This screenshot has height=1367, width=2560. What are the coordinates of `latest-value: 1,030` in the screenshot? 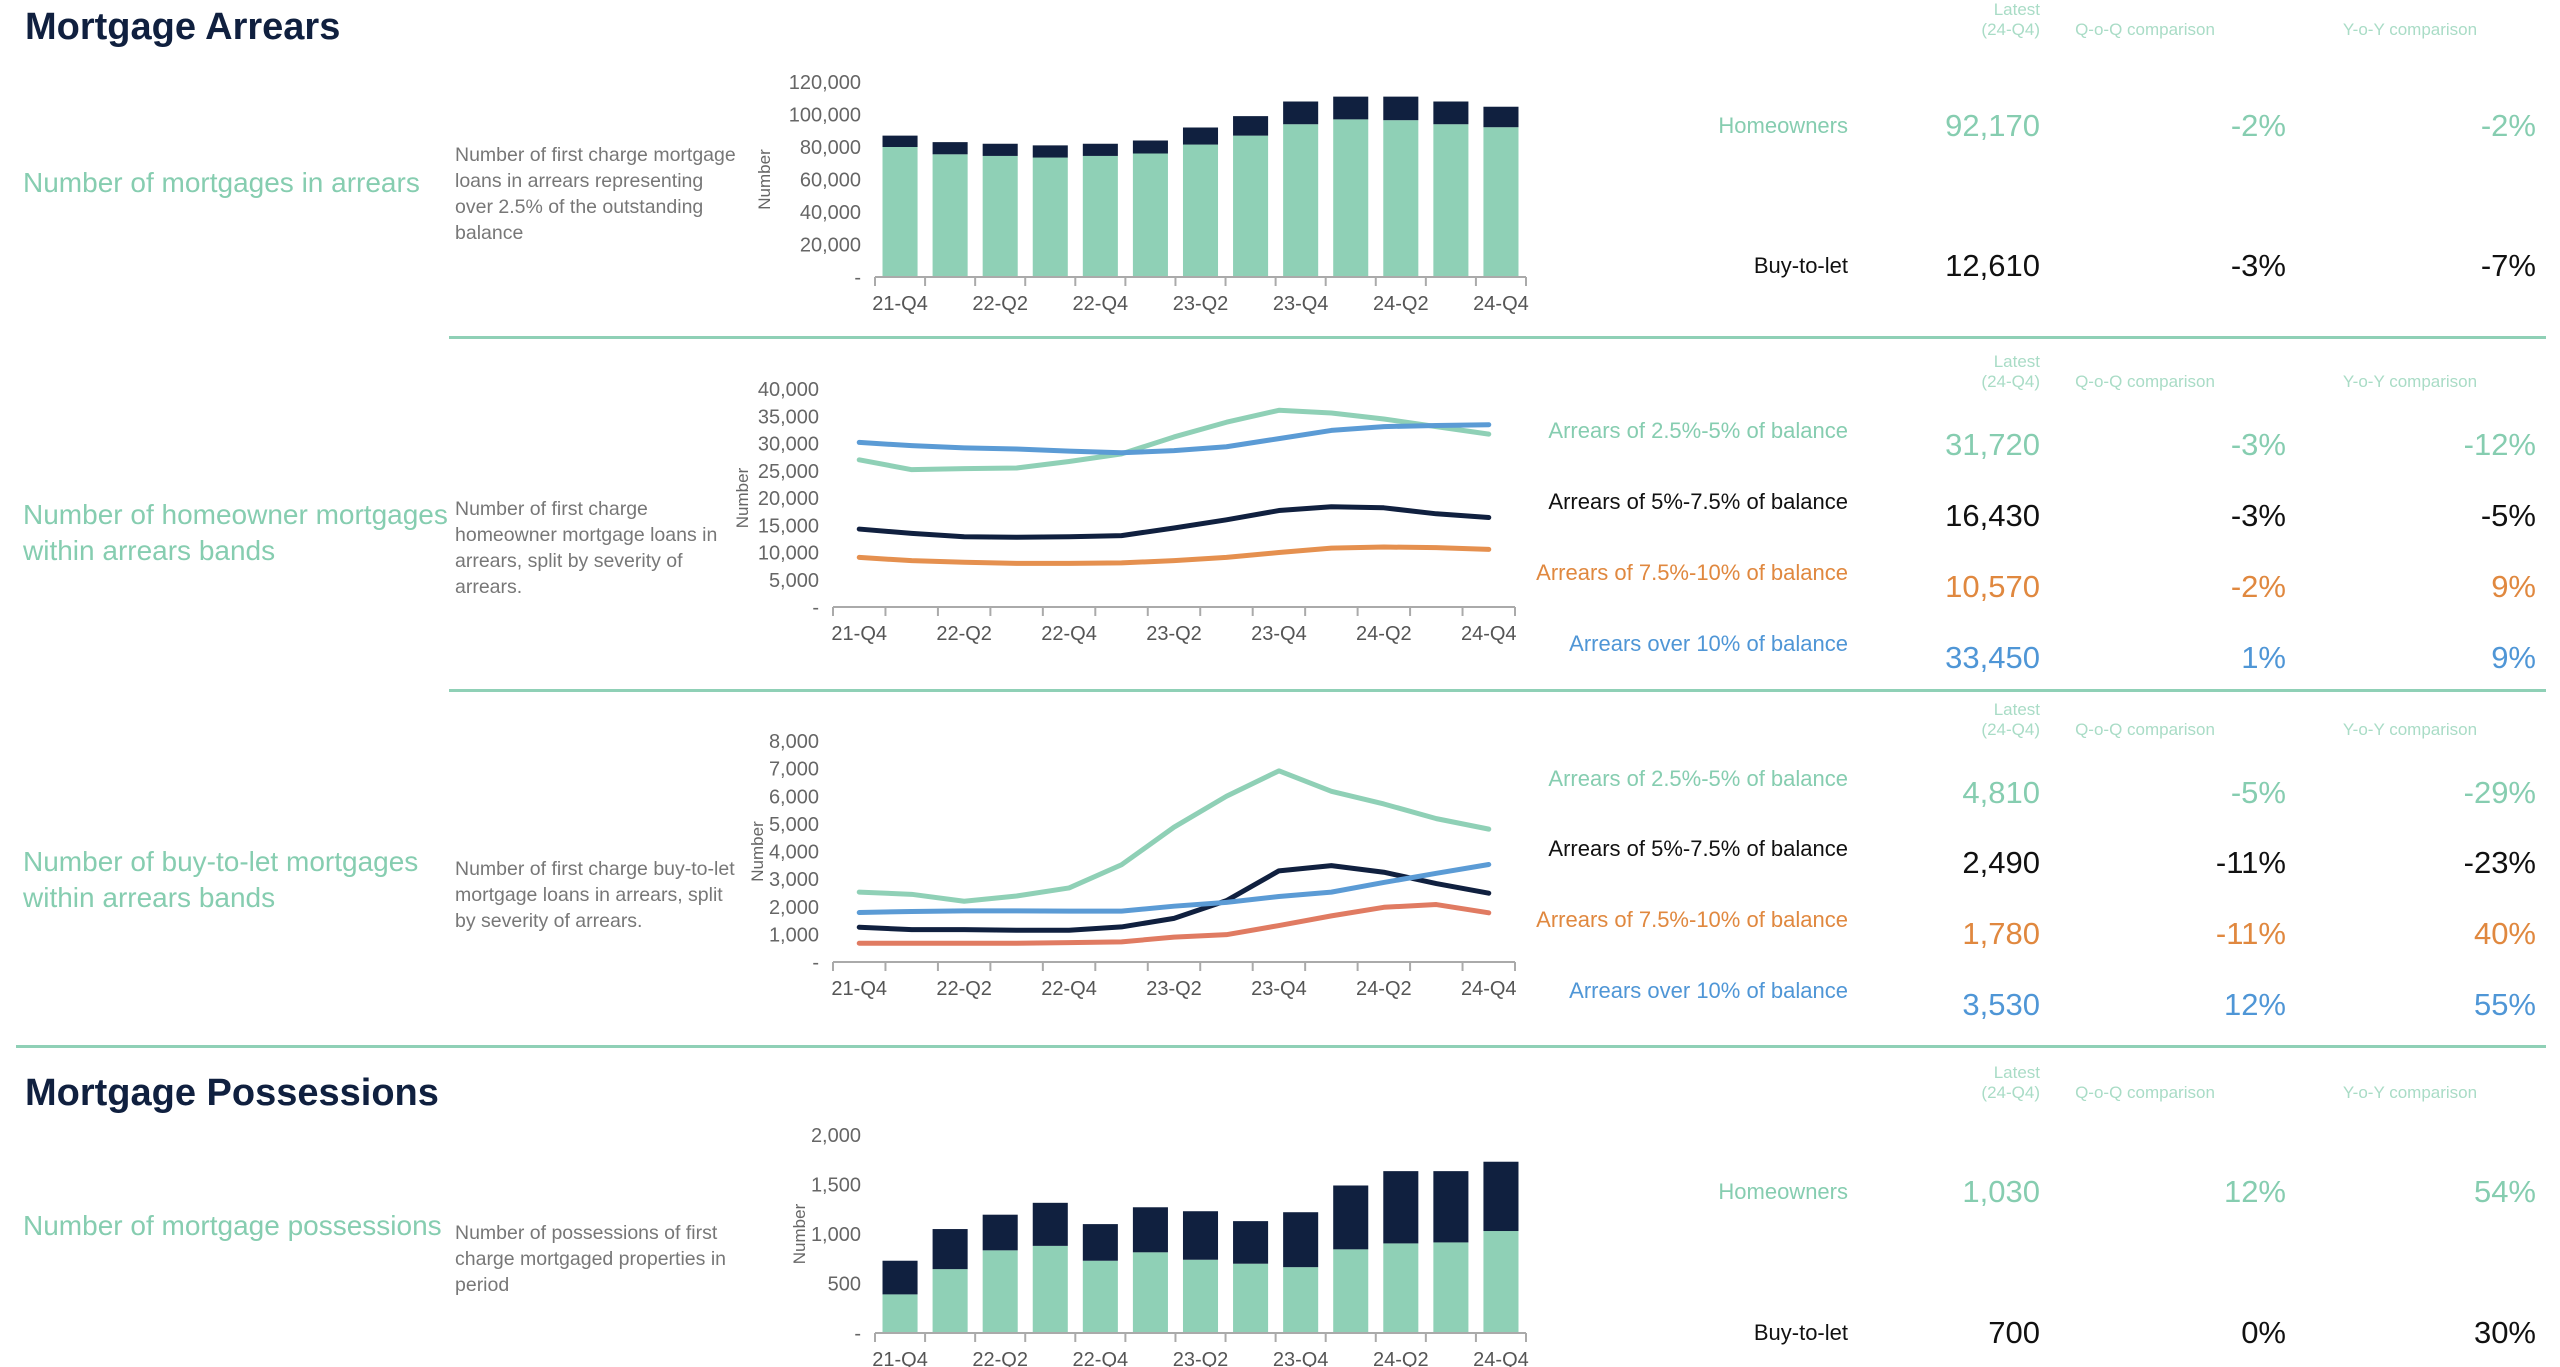 It's located at (2001, 1191).